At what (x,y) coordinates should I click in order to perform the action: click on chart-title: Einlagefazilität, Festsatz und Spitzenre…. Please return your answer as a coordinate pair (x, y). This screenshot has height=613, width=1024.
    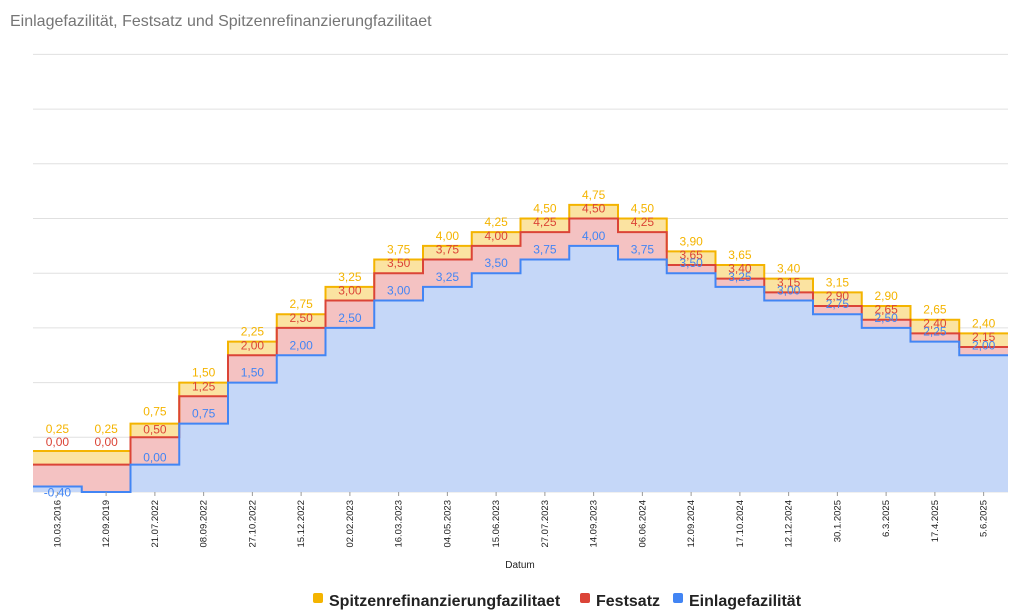
    Looking at the image, I should click on (221, 21).